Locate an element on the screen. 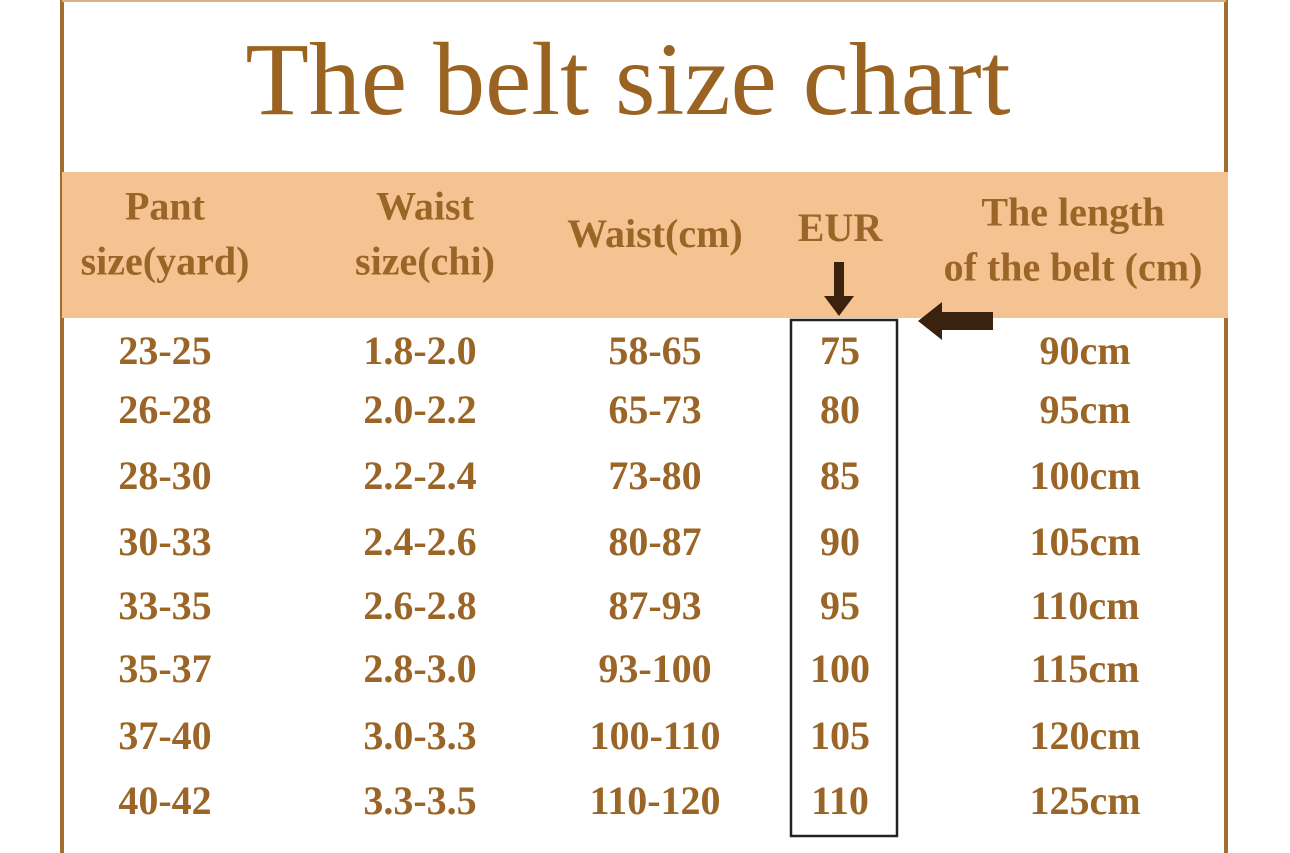 The image size is (1290, 853). table-cell: 87-93 is located at coordinates (654, 605).